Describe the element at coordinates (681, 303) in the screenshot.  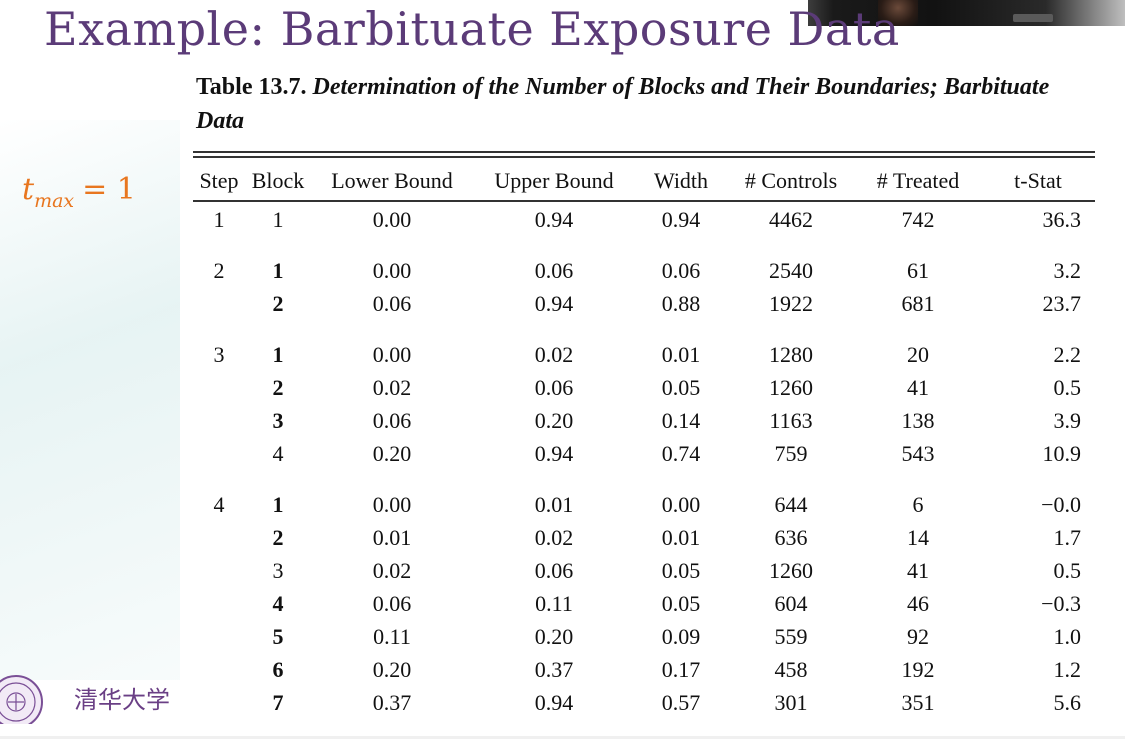
I see `cell-width: 0.88` at that location.